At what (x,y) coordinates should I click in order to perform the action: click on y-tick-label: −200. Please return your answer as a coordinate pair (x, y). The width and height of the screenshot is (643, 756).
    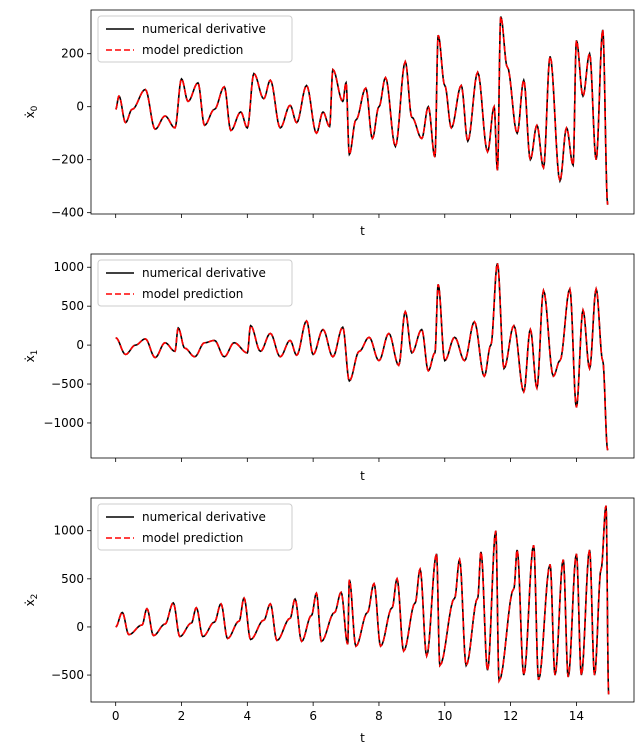
    Looking at the image, I should click on (67, 160).